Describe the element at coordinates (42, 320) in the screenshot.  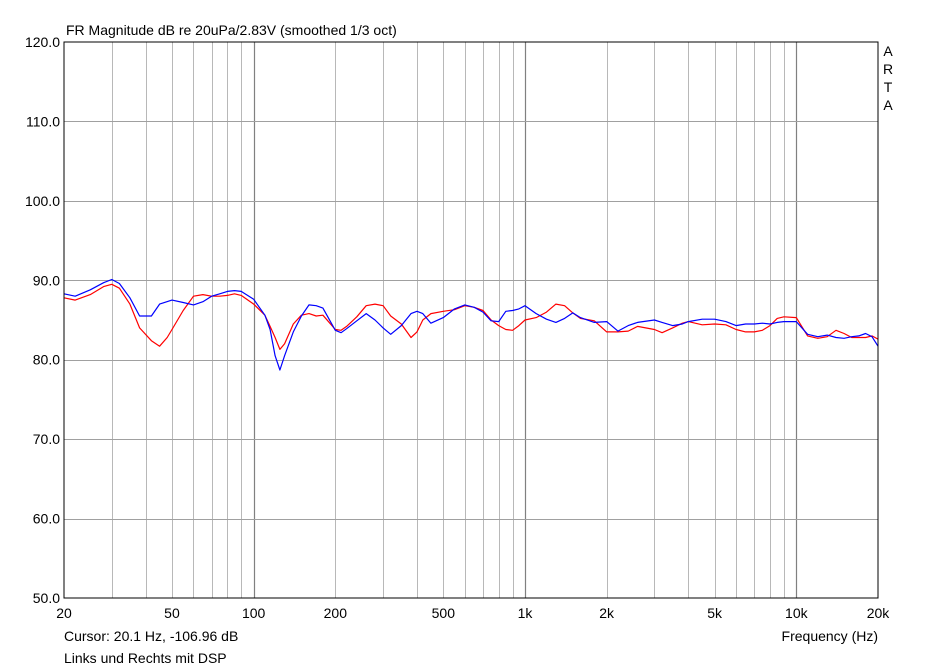
I see `y-tick-labels: 50.0 60.0 70.0 80.0 90.0 100.0 110.0 120.0` at that location.